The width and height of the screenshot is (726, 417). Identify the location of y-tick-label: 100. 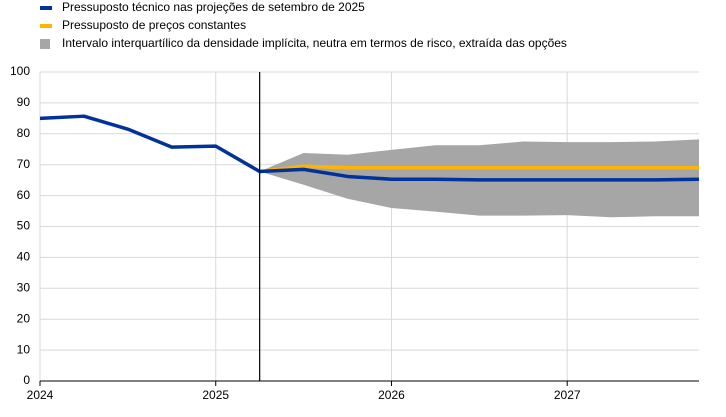
(20, 71).